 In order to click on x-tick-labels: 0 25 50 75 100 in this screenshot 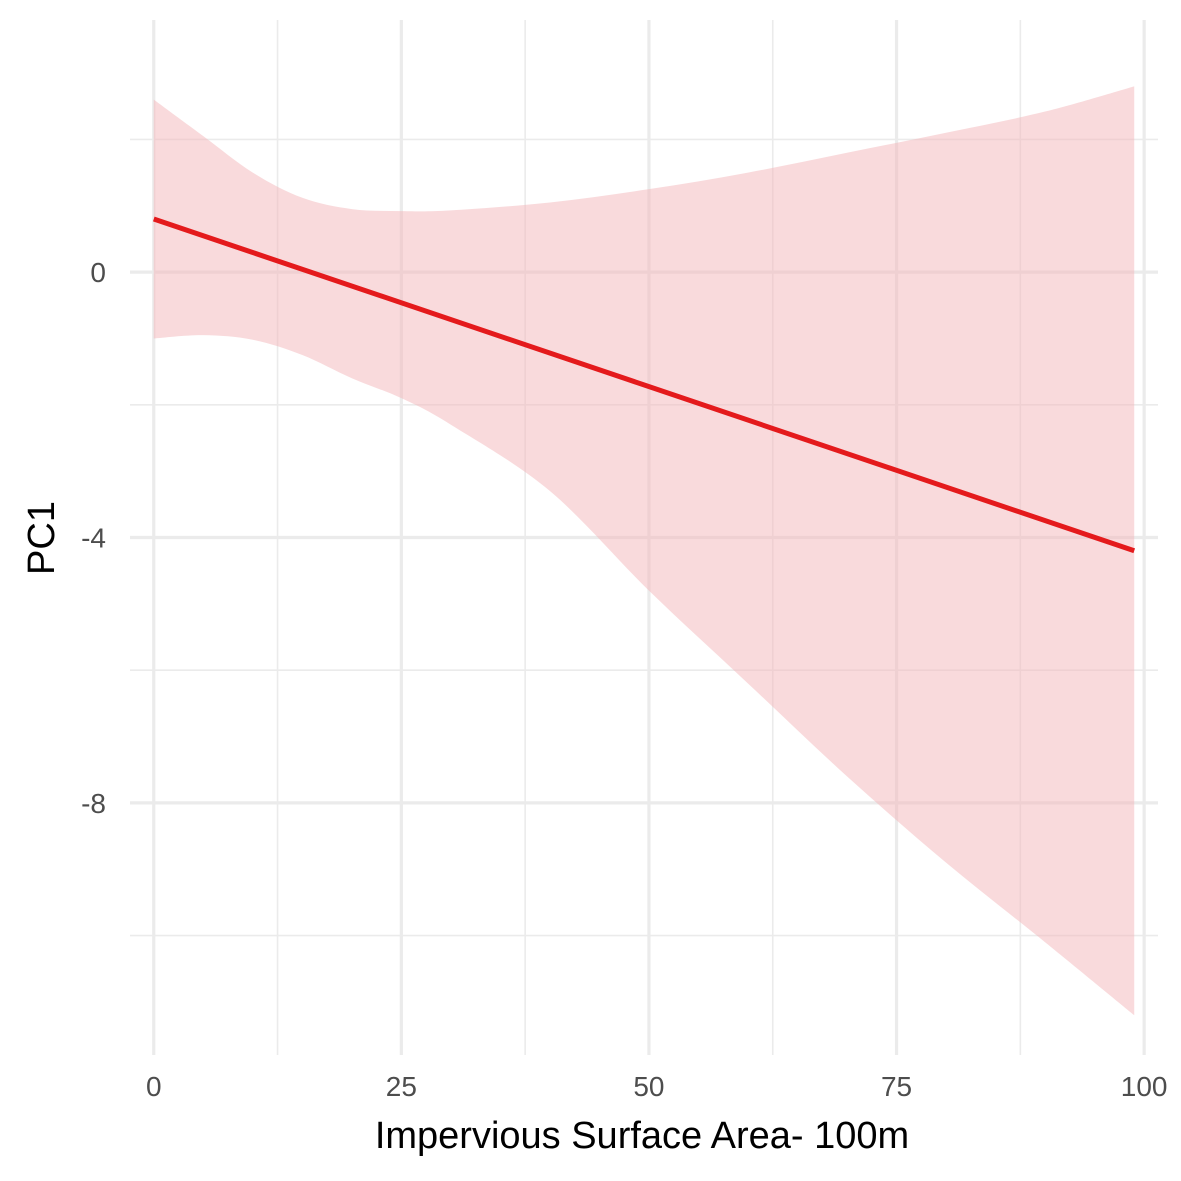, I will do `click(657, 1086)`.